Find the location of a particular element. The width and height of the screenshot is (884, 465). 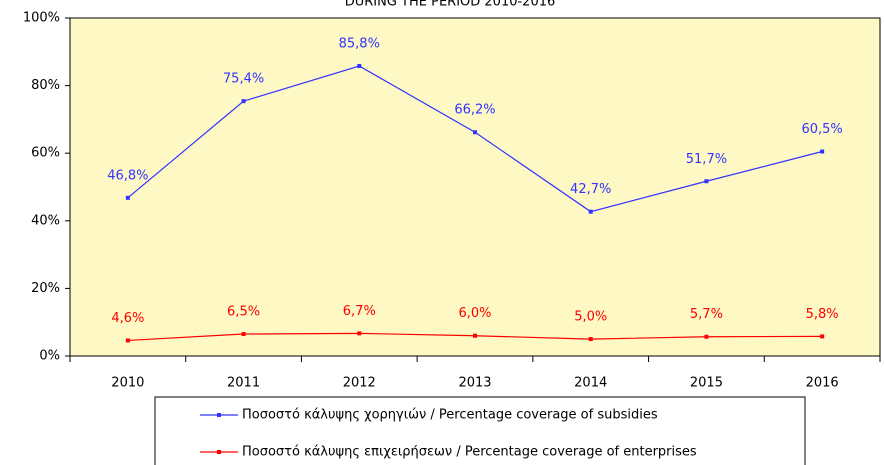

chart-title: DURING THE PERIOD 2010-2016 is located at coordinates (450, 5).